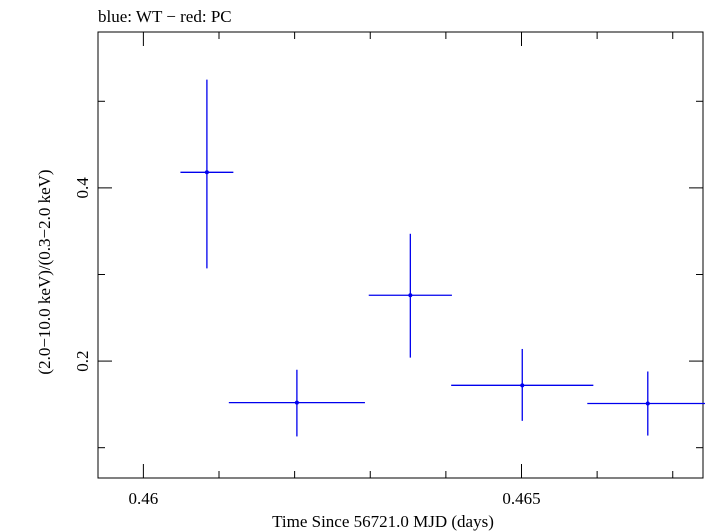  What do you see at coordinates (144, 498) in the screenshot?
I see `x-tick-label: 0.46` at bounding box center [144, 498].